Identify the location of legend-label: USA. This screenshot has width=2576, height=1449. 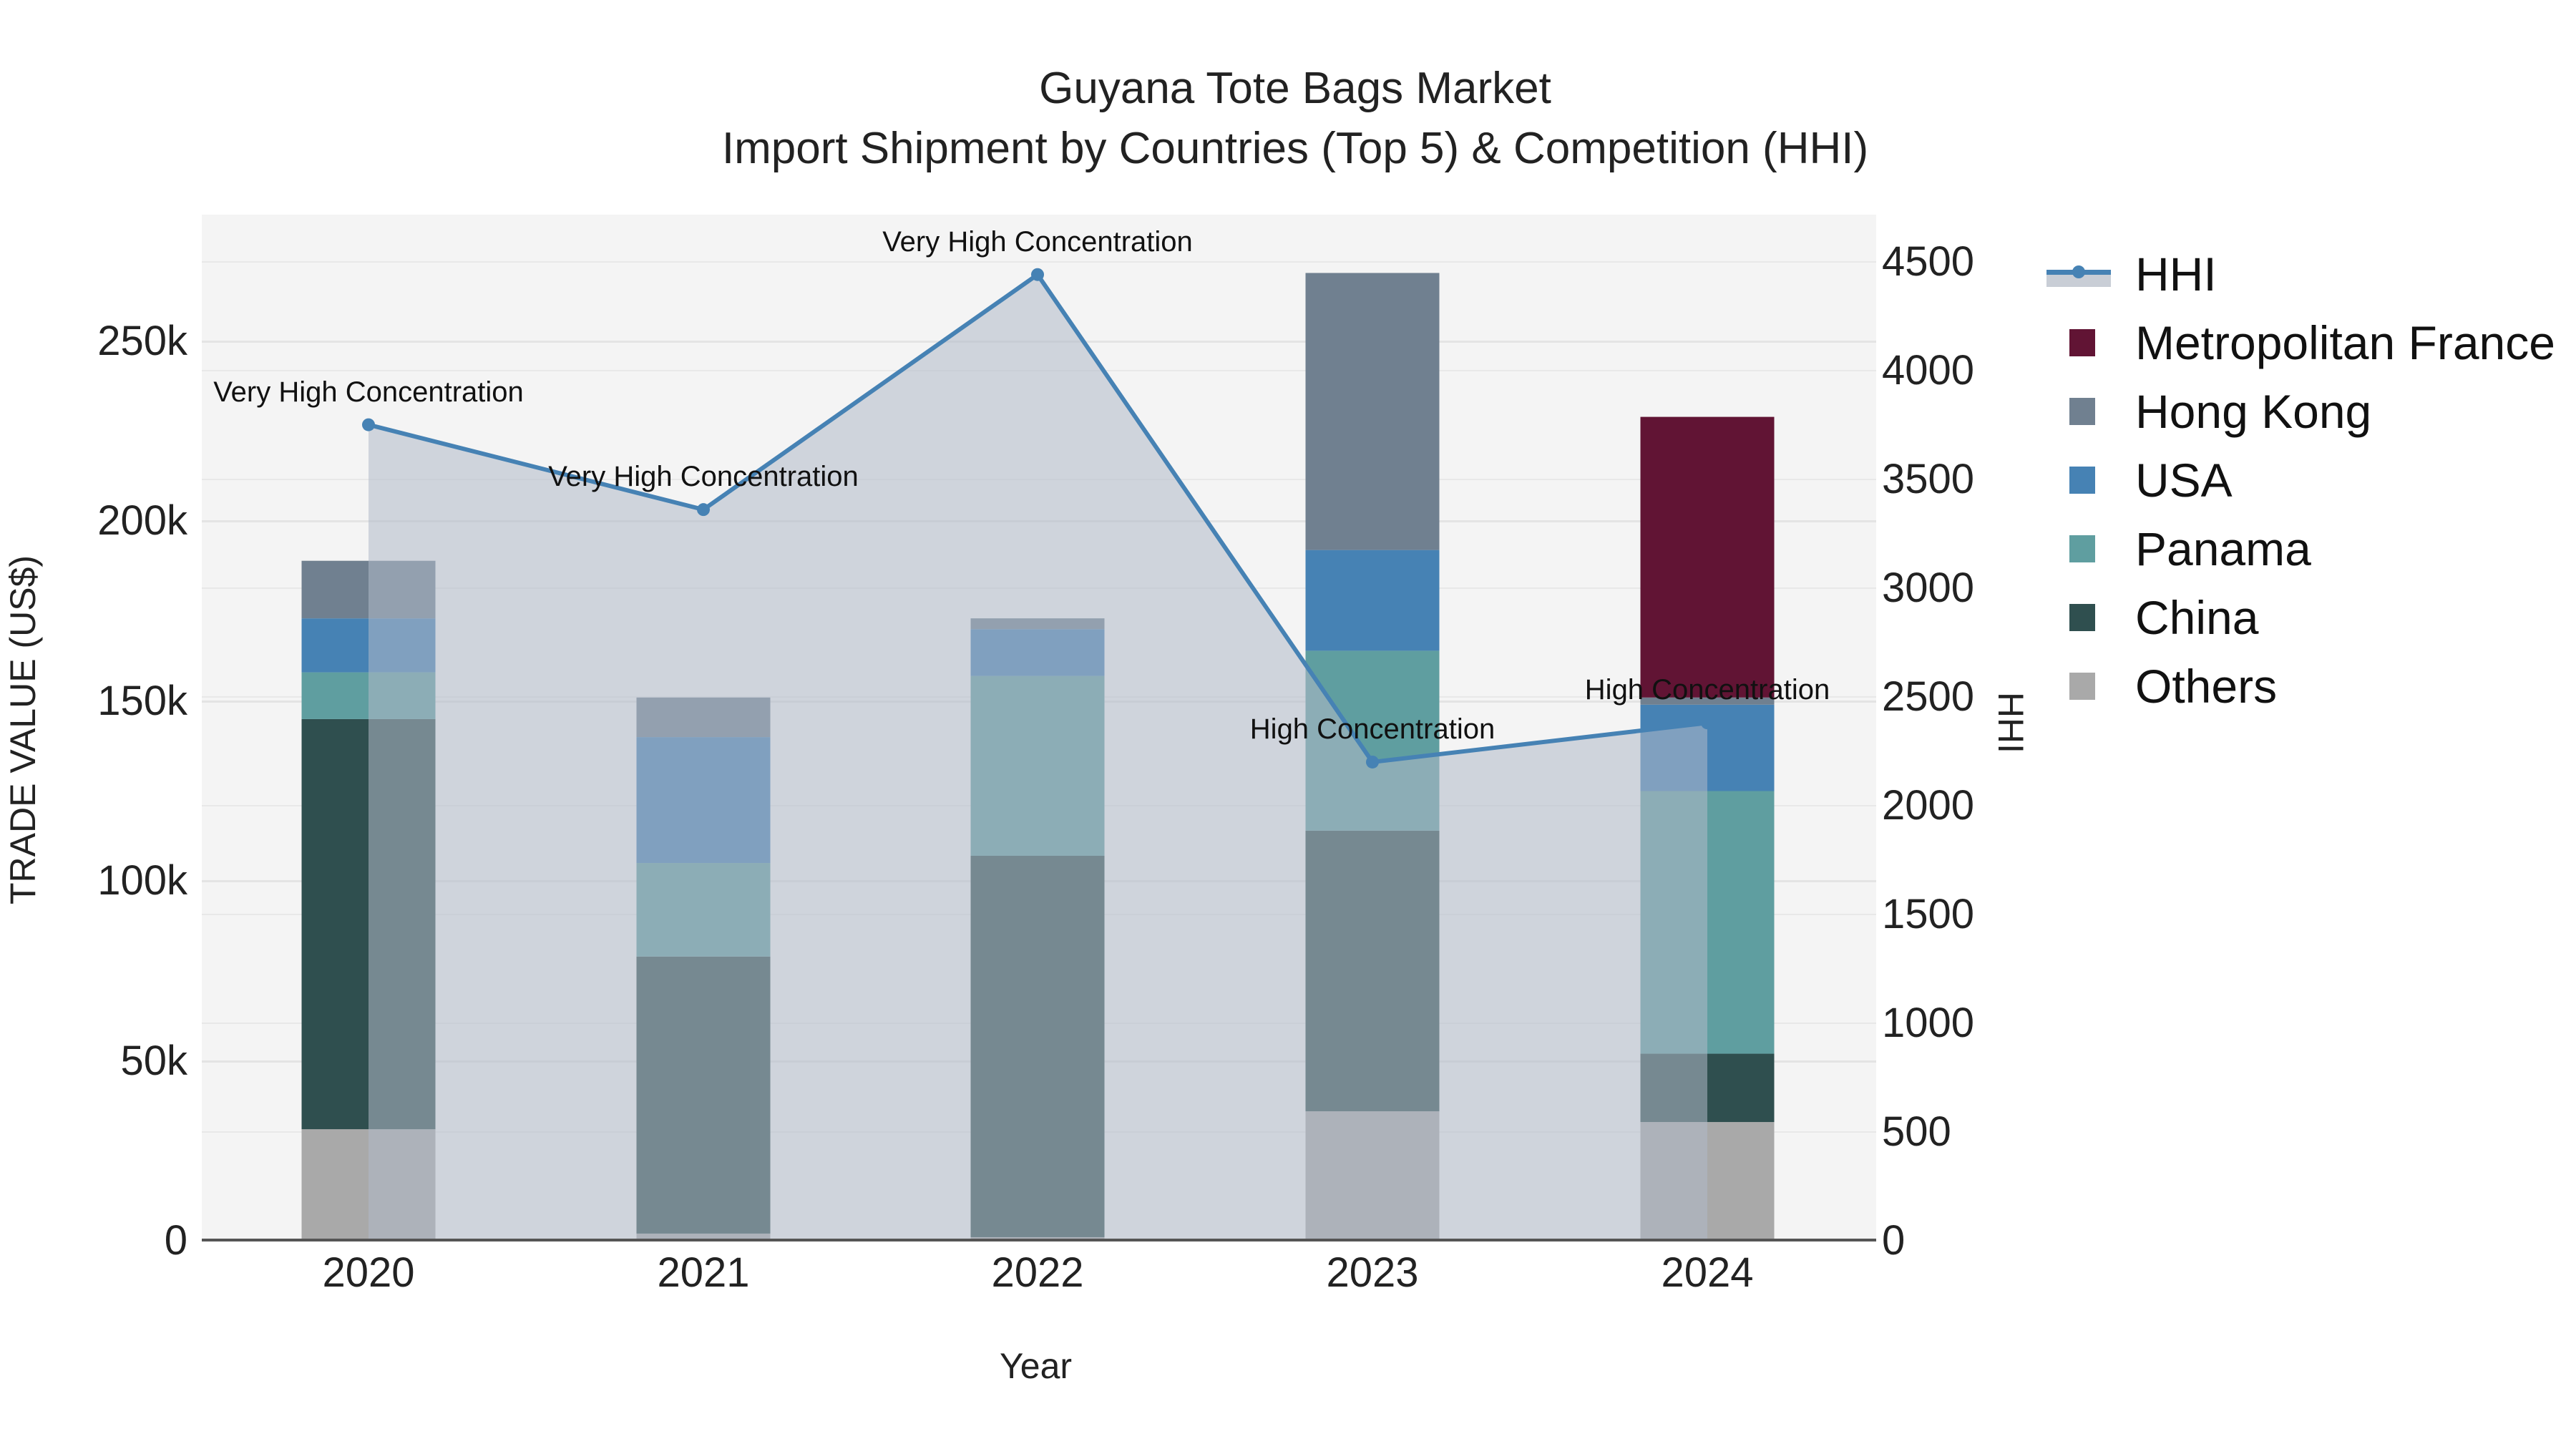
(2184, 480).